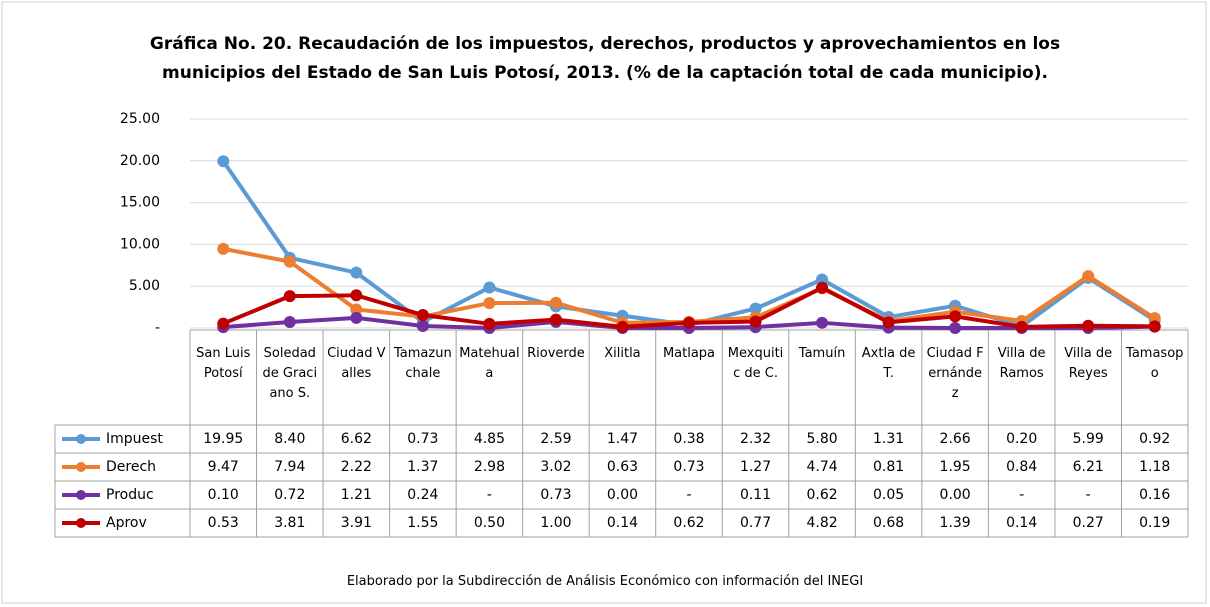 This screenshot has width=1210, height=607. What do you see at coordinates (422, 495) in the screenshot?
I see `table-value: 0.24` at bounding box center [422, 495].